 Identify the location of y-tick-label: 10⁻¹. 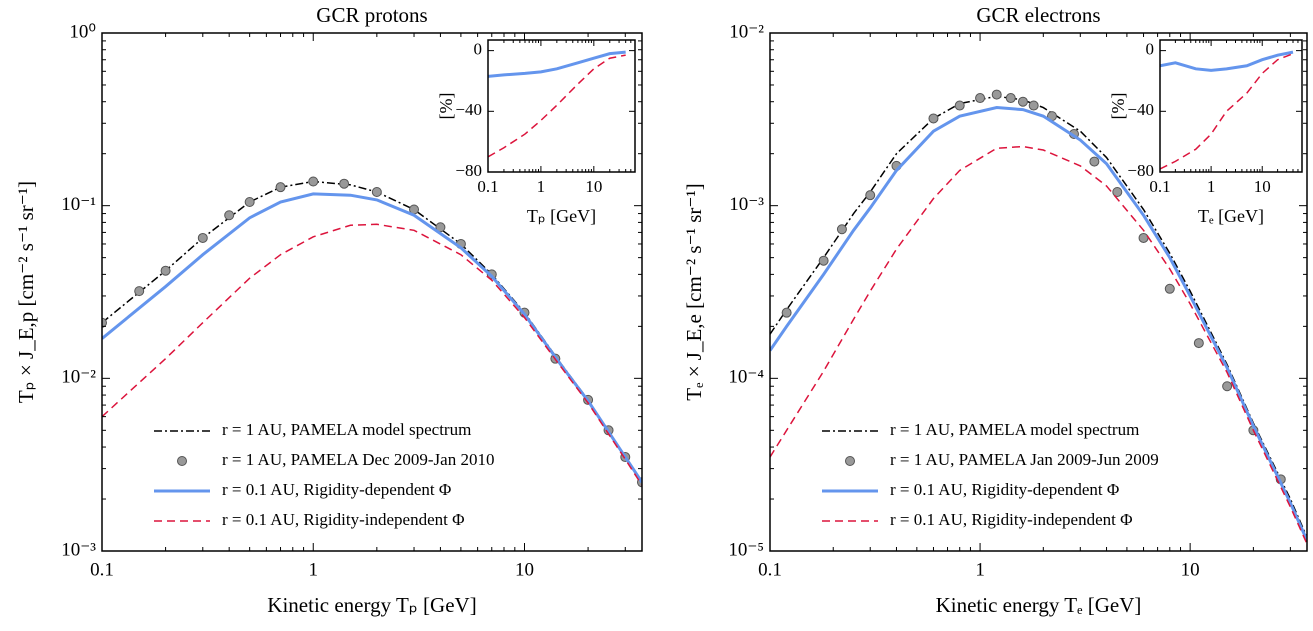
(78, 204).